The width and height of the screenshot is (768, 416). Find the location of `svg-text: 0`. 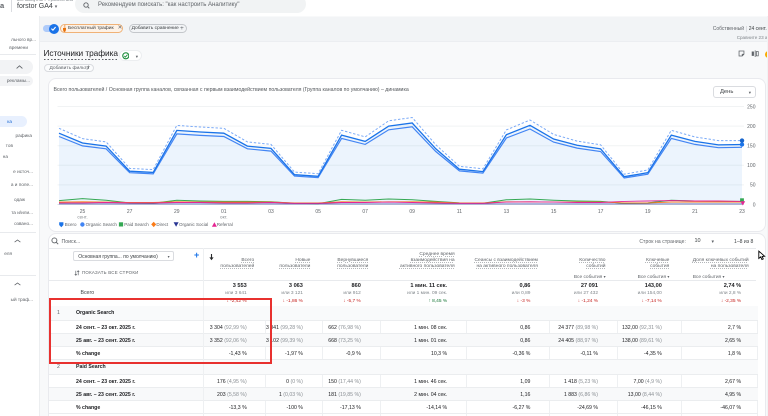

svg-text: 0 is located at coordinates (753, 205).